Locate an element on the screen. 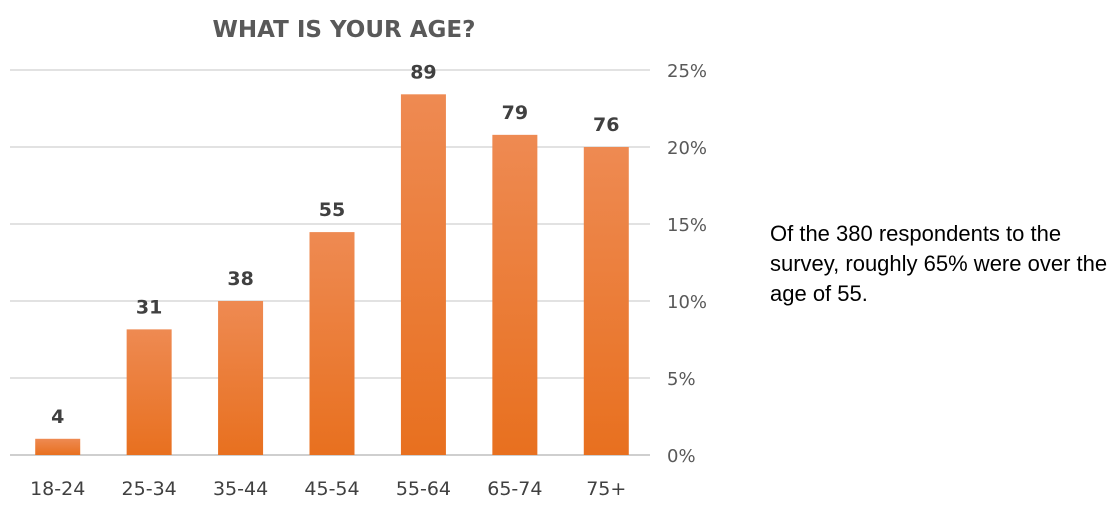 The width and height of the screenshot is (1115, 505). data-label: 4 is located at coordinates (57, 417).